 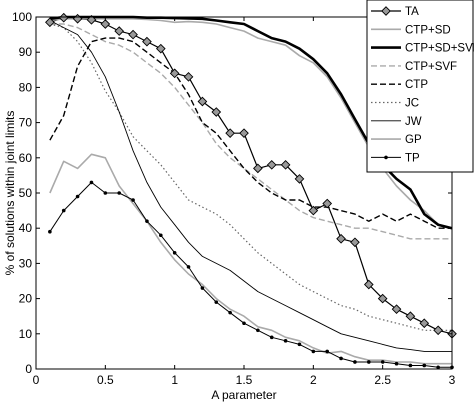 What do you see at coordinates (313, 380) in the screenshot?
I see `x-tick-label: 2` at bounding box center [313, 380].